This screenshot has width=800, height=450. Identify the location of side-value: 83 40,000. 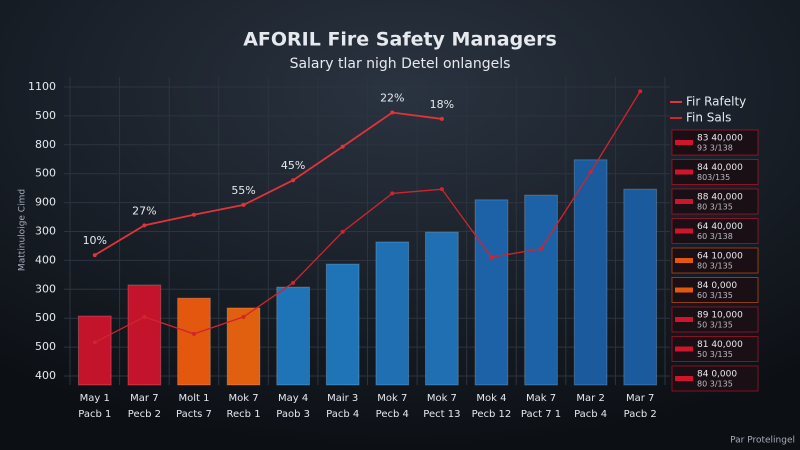
(720, 139).